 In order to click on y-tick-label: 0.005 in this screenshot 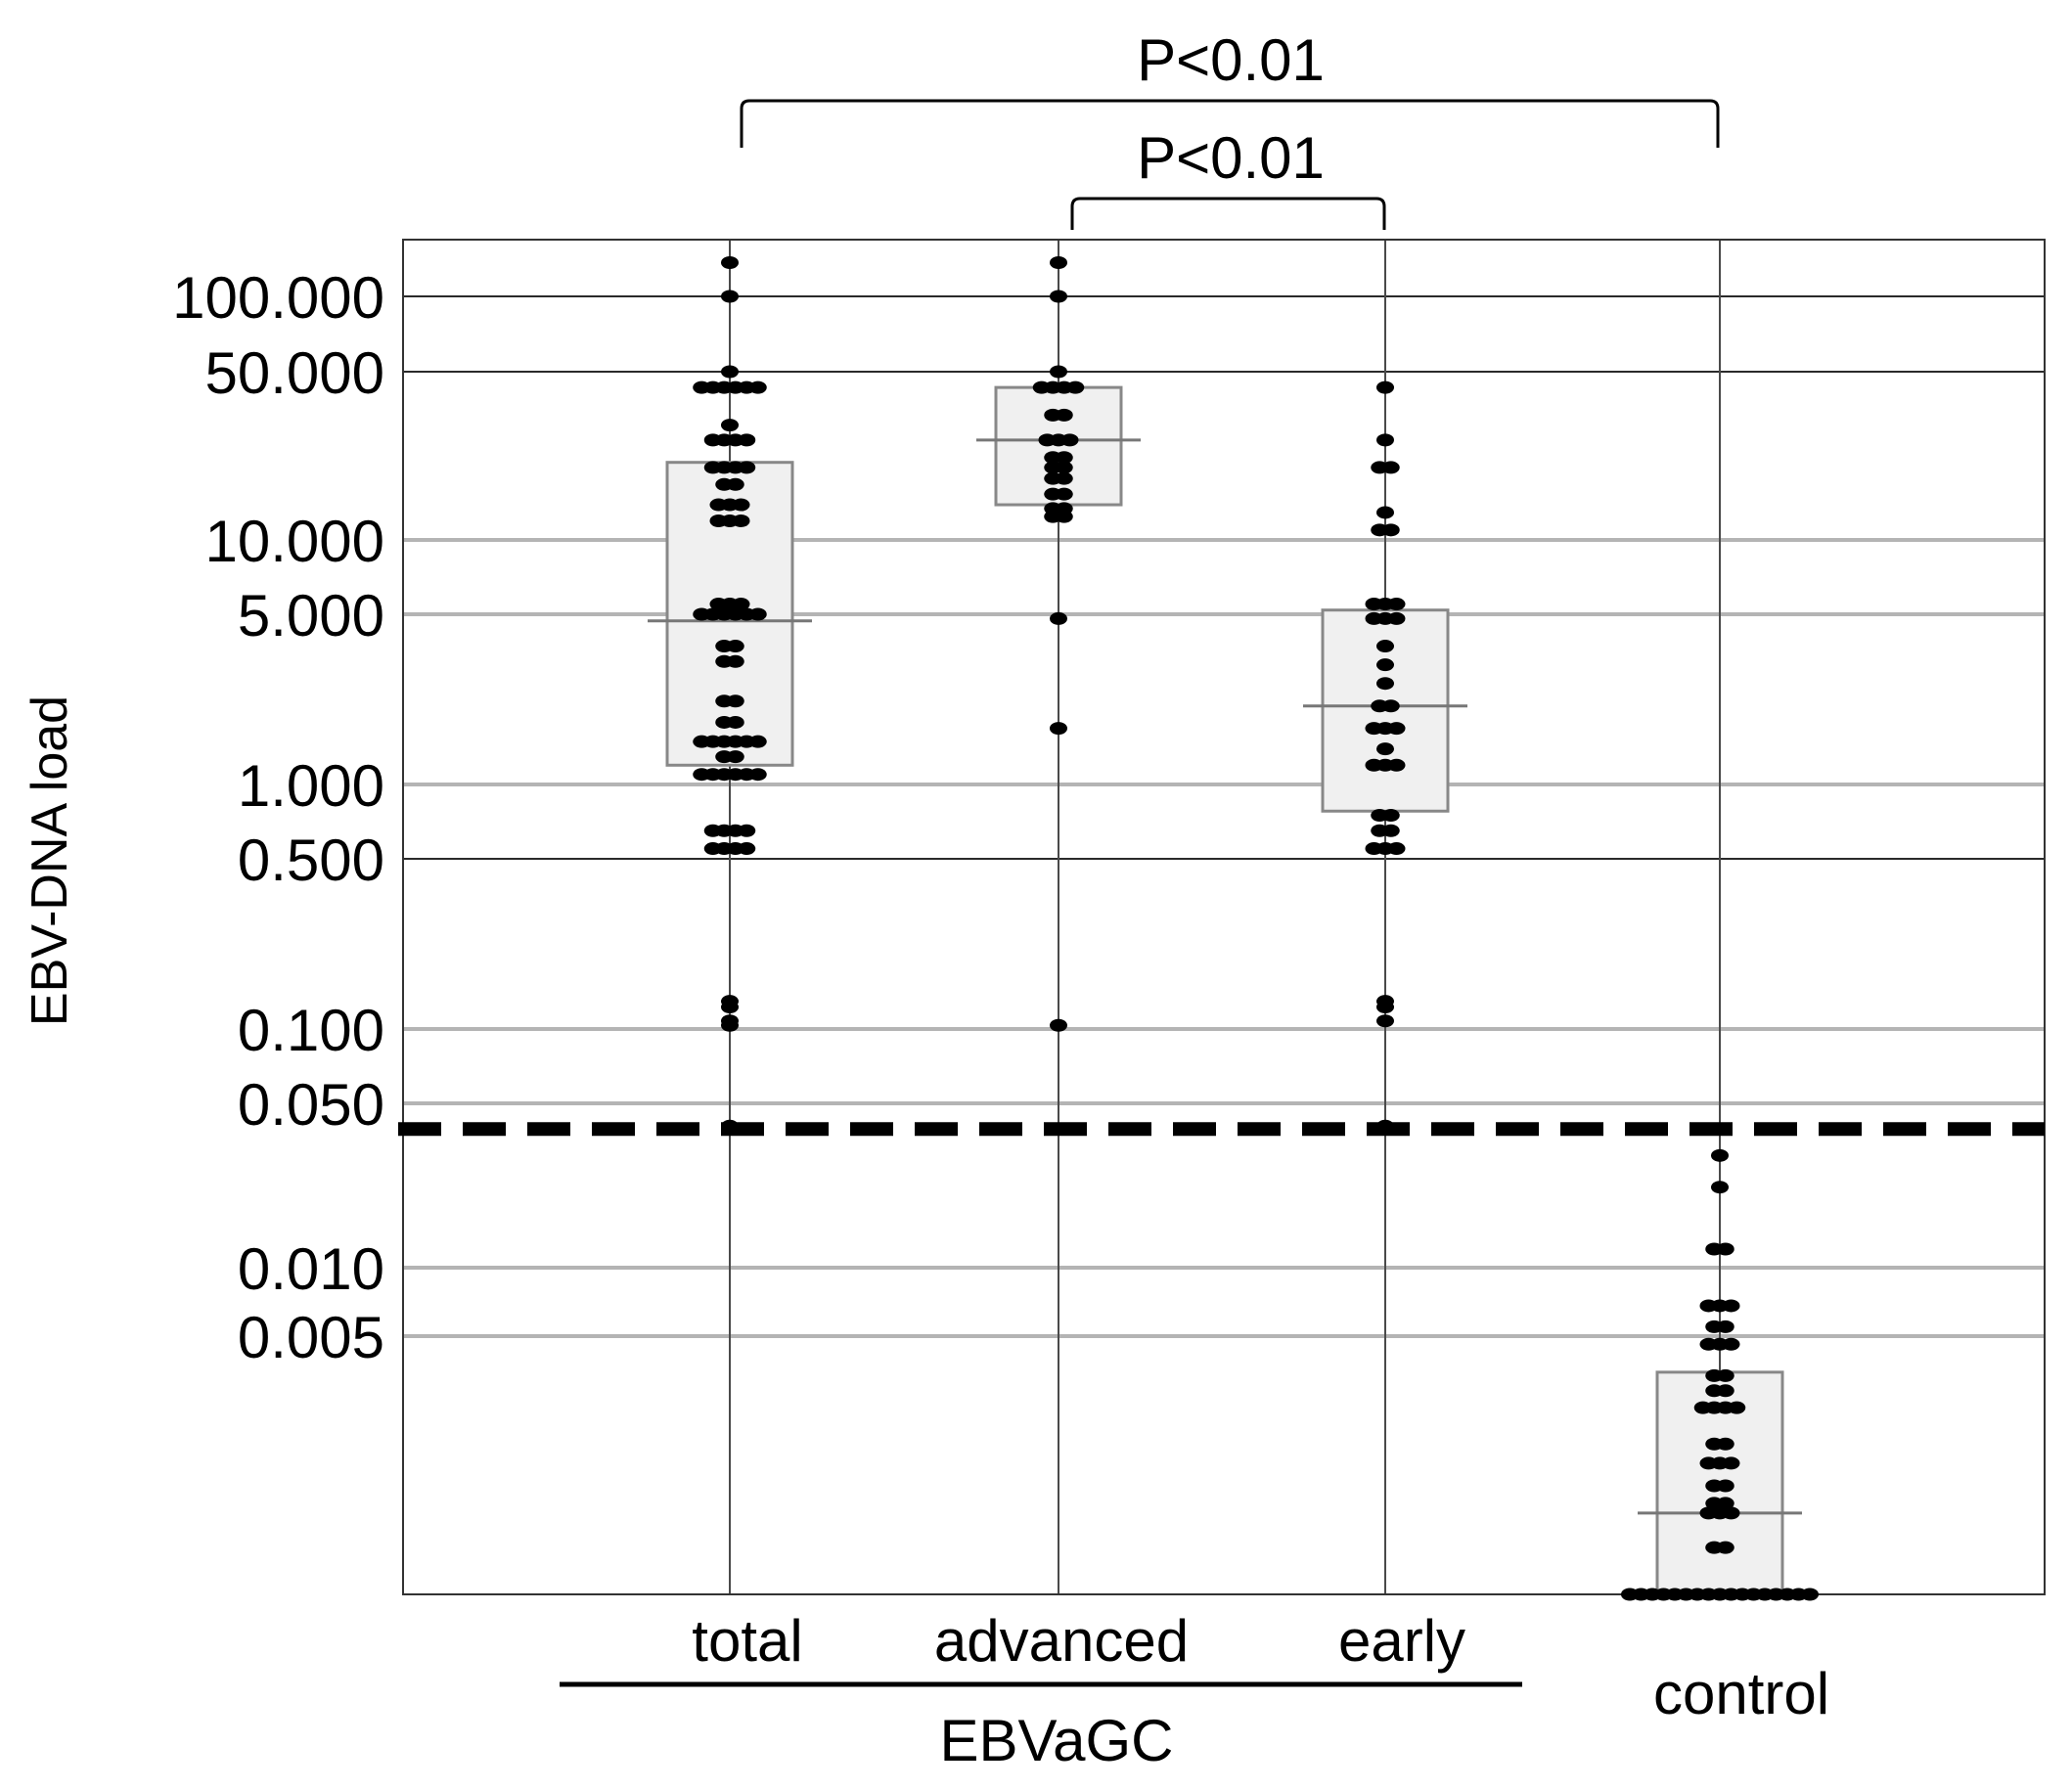, I will do `click(311, 1337)`.